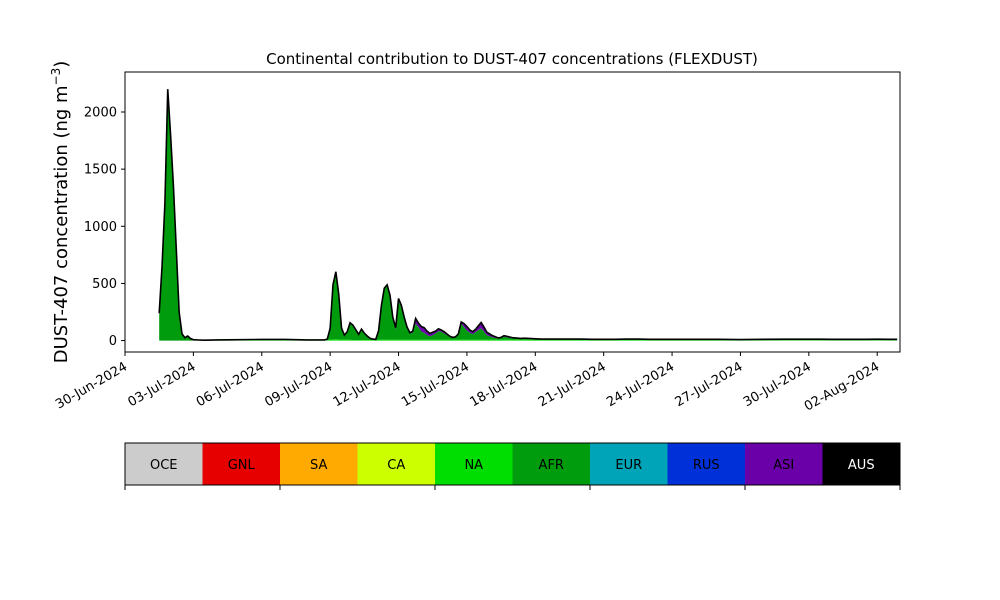 Image resolution: width=1000 pixels, height=600 pixels. What do you see at coordinates (230, 384) in the screenshot?
I see `x-tick-label: 06-Jul-2024` at bounding box center [230, 384].